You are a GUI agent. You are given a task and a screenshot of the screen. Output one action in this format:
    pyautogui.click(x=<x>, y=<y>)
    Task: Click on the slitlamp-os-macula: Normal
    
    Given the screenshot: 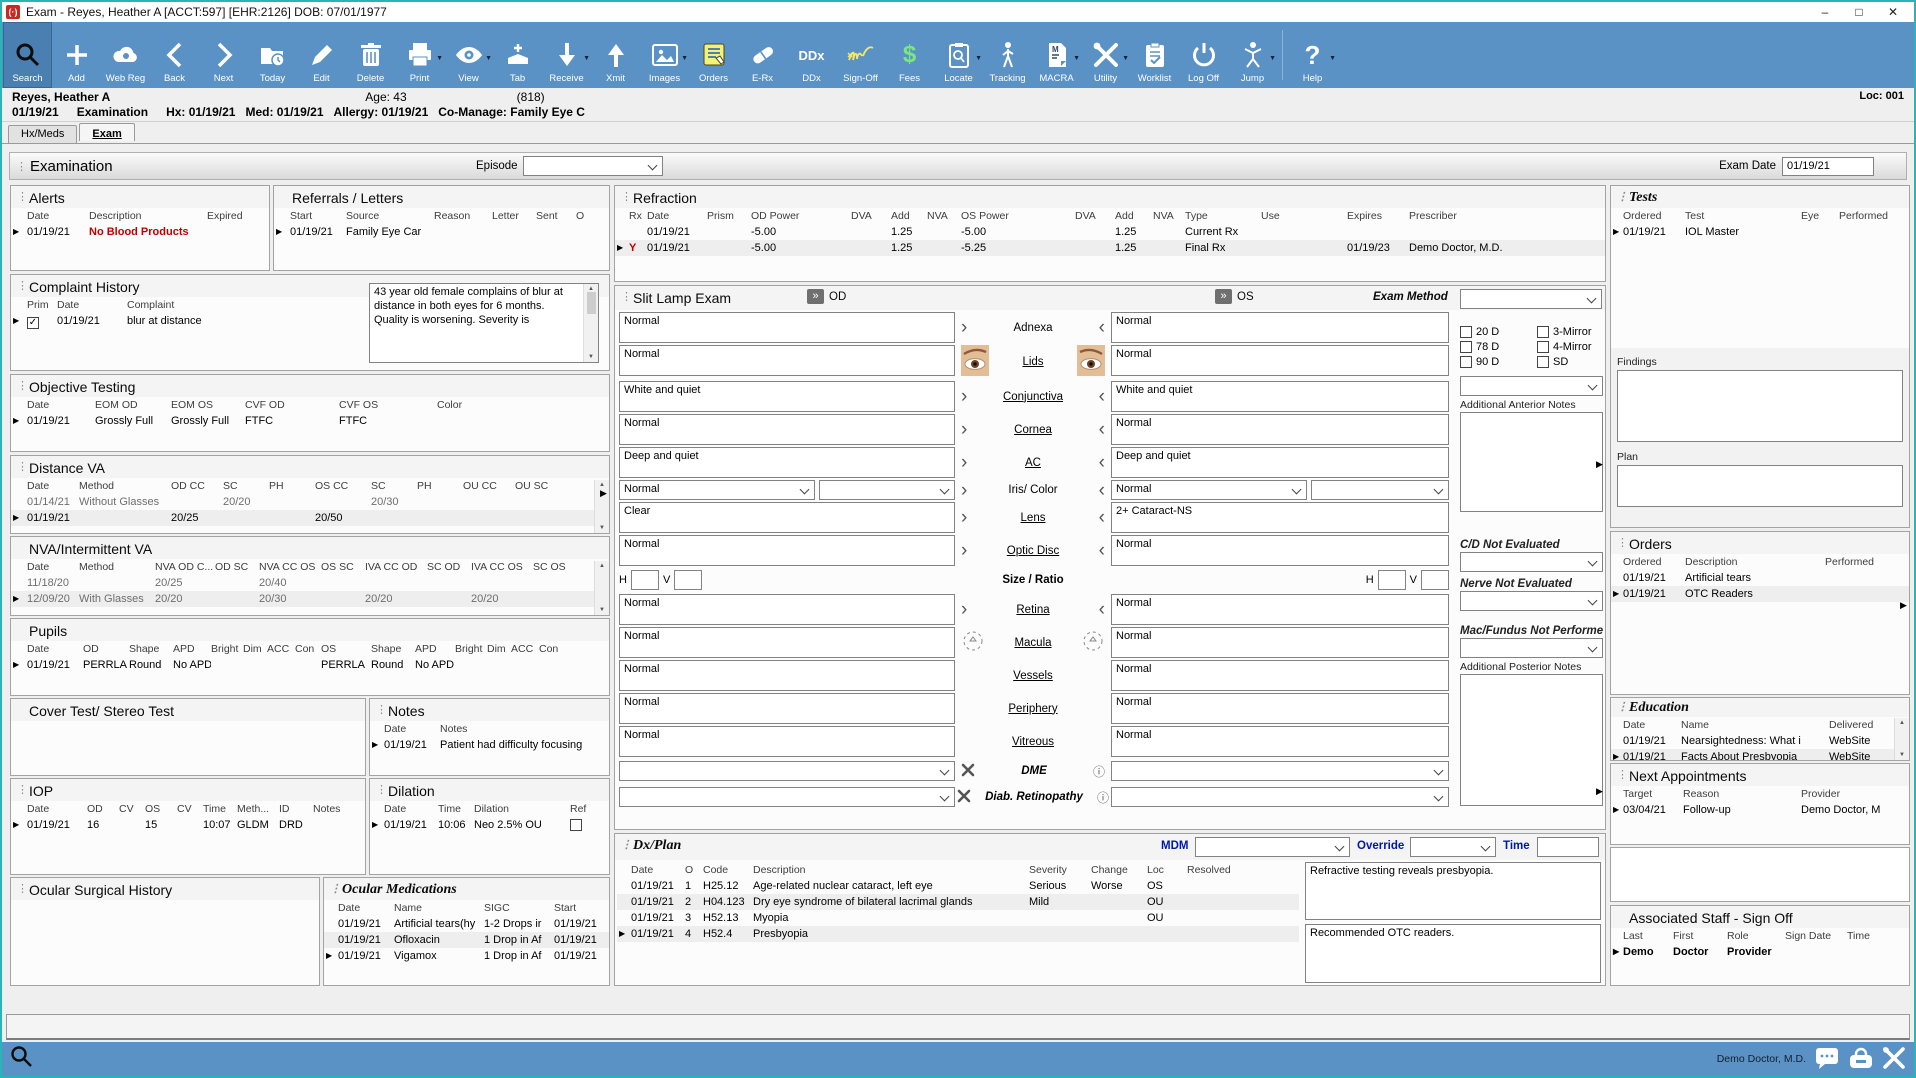 What is the action you would take?
    pyautogui.click(x=1280, y=642)
    